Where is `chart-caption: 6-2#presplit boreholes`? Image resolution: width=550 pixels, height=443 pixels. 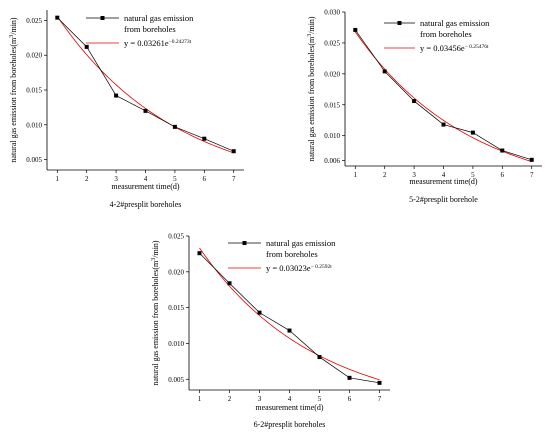 chart-caption: 6-2#presplit boreholes is located at coordinates (290, 424).